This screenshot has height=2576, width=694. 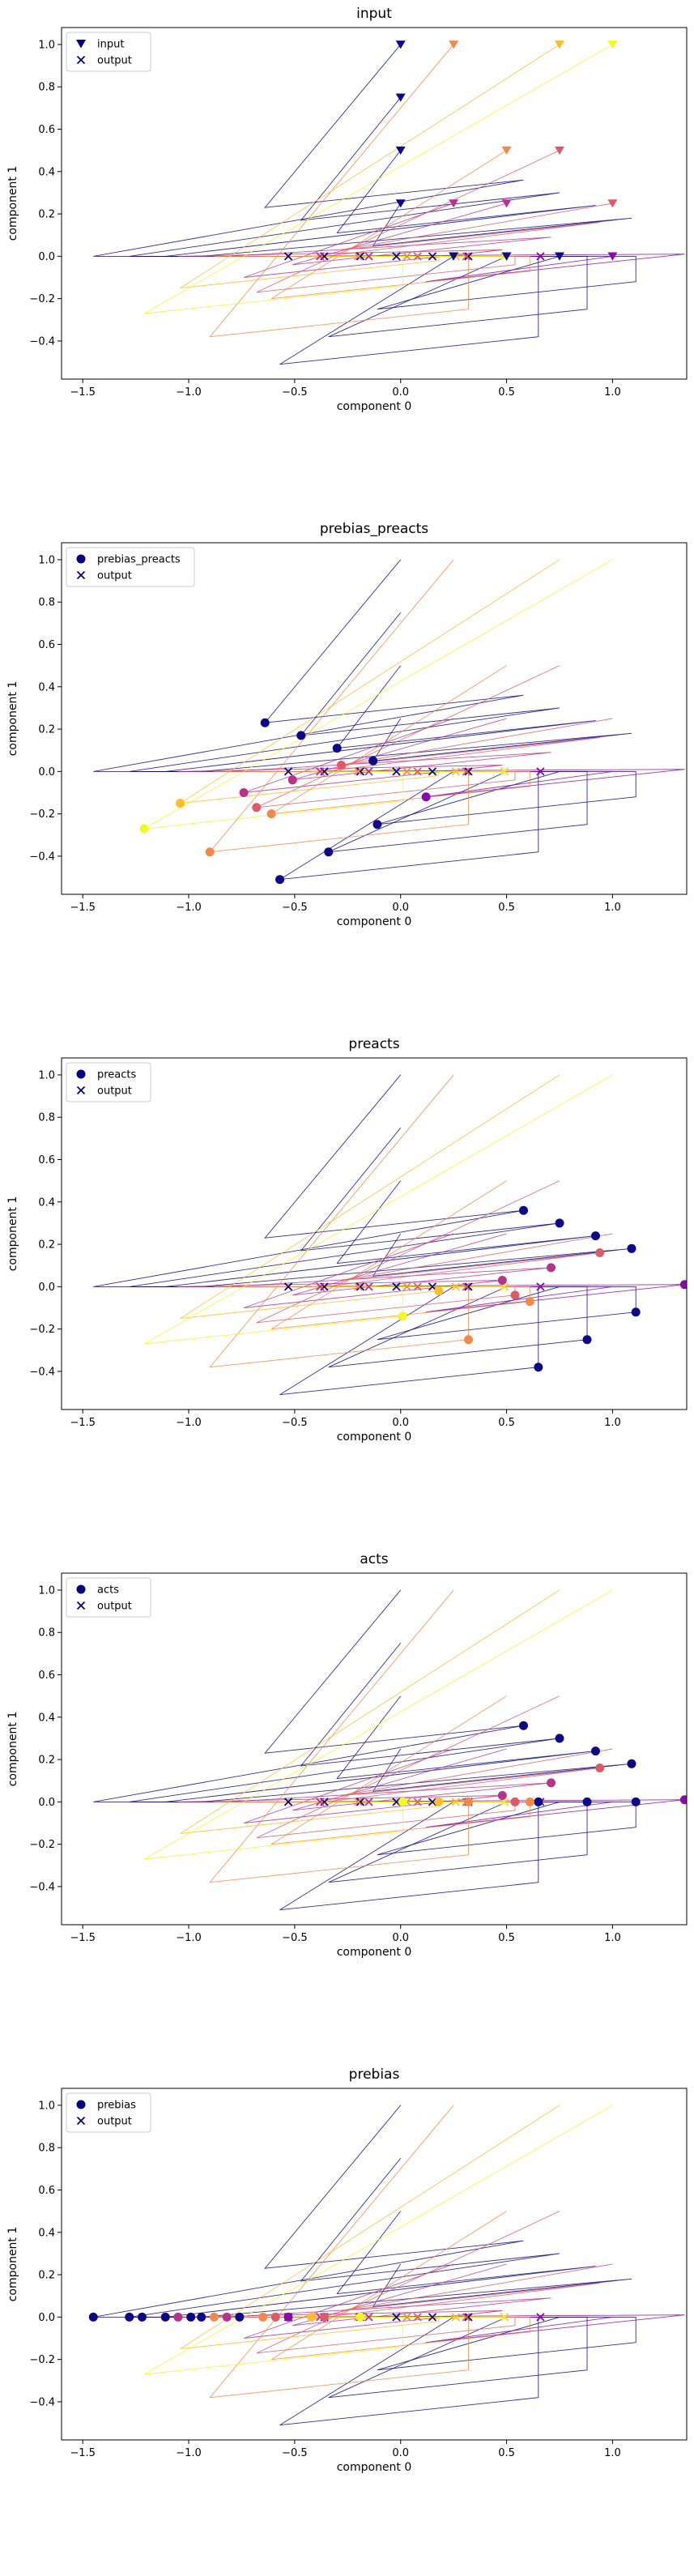 I want to click on plot-area, so click(x=389, y=203).